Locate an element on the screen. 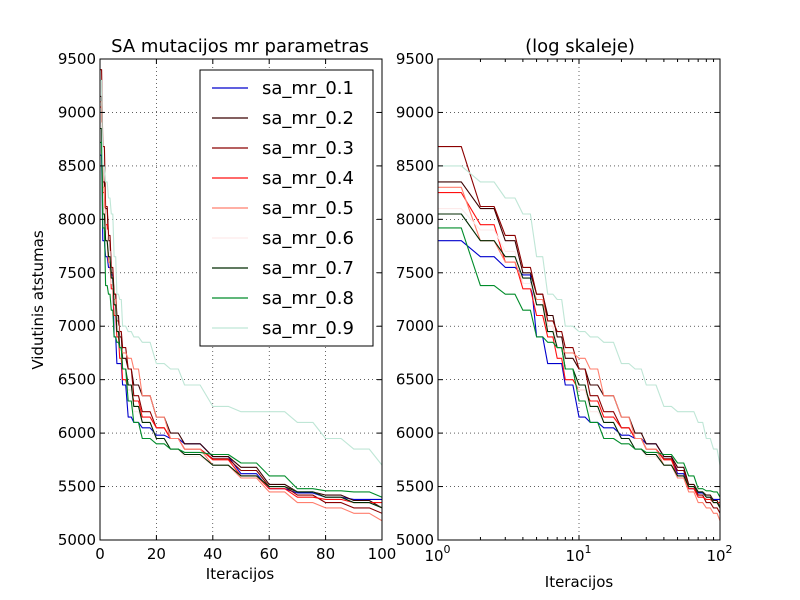 This screenshot has width=800, height=600. legend-label: sa_mr_0.9 is located at coordinates (308, 328).